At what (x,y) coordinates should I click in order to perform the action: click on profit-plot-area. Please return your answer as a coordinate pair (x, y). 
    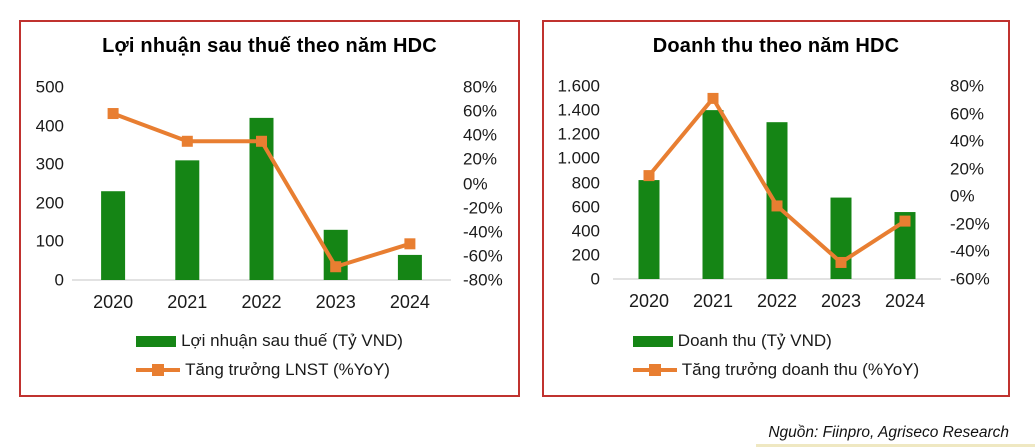
    Looking at the image, I should click on (261, 194).